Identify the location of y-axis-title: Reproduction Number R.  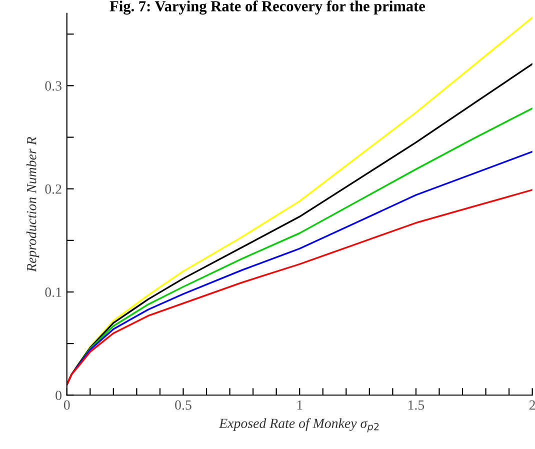
(33, 204).